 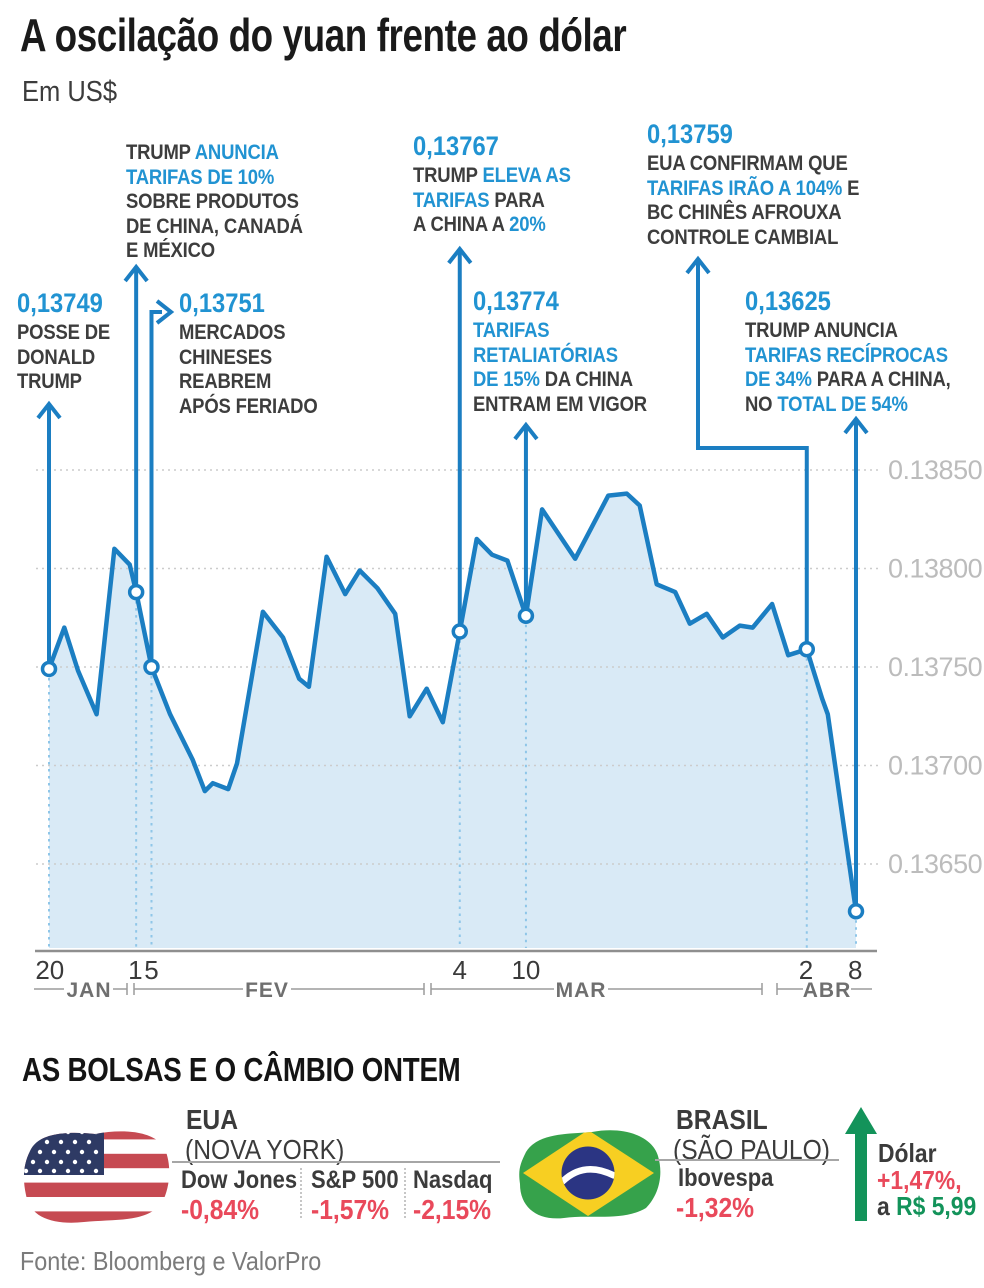 What do you see at coordinates (323, 35) in the screenshot?
I see `page-title: A oscilação do yuan frente ao dólar` at bounding box center [323, 35].